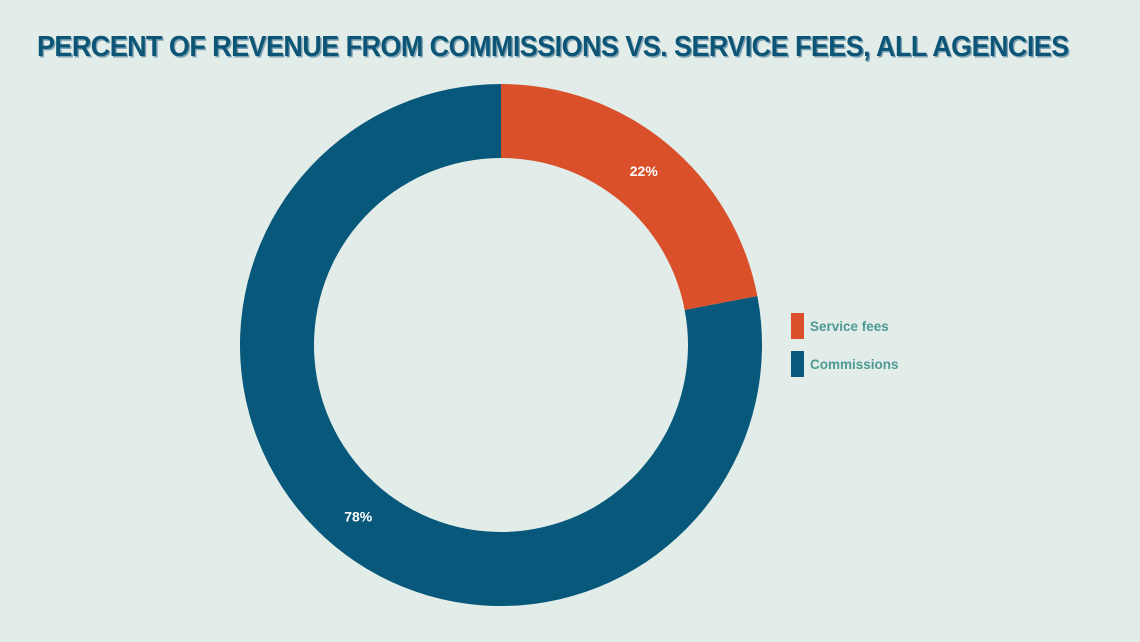  Describe the element at coordinates (797, 326) in the screenshot. I see `legend-swatch-service-fees` at that location.